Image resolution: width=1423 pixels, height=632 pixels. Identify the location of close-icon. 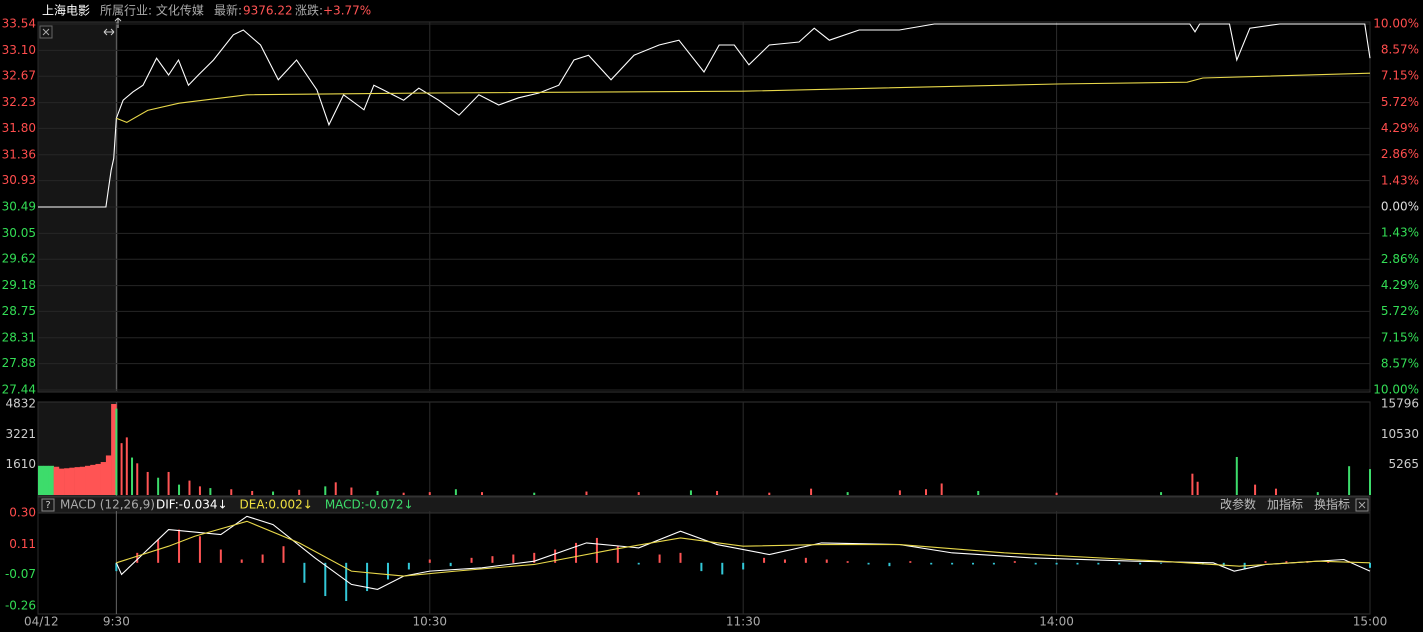
(46, 32).